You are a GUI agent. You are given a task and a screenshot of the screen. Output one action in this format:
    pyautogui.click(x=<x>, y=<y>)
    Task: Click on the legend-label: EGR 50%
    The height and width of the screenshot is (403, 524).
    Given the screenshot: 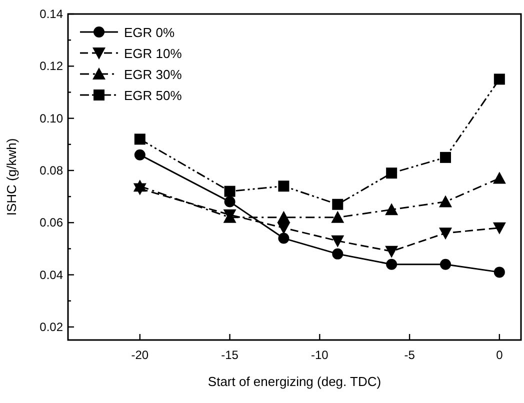 What is the action you would take?
    pyautogui.click(x=153, y=95)
    